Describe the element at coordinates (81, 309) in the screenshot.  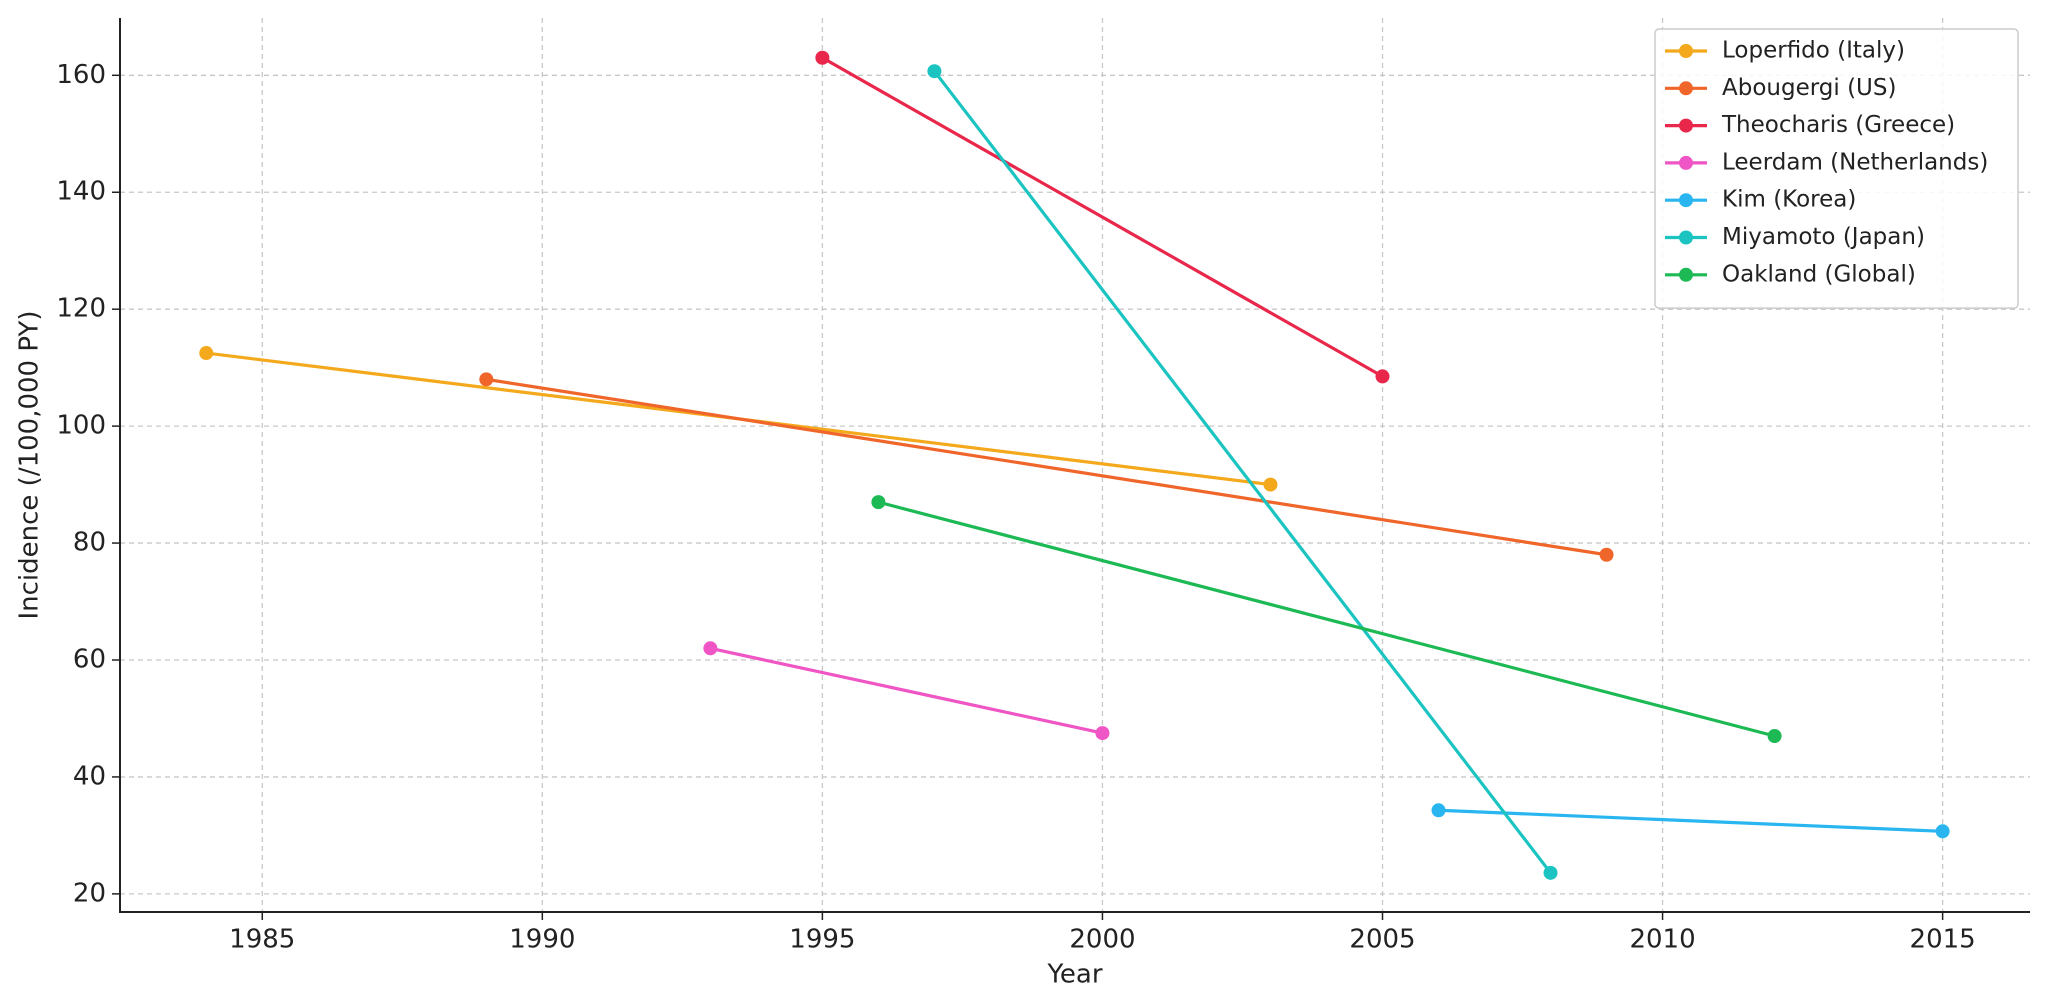
I see `y-tick-label: 120` at that location.